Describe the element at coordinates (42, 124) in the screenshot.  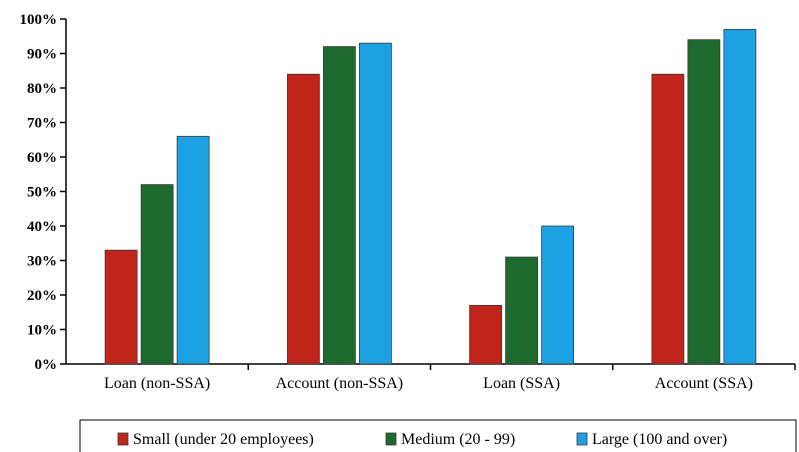
I see `y-tick-label: 70%` at that location.